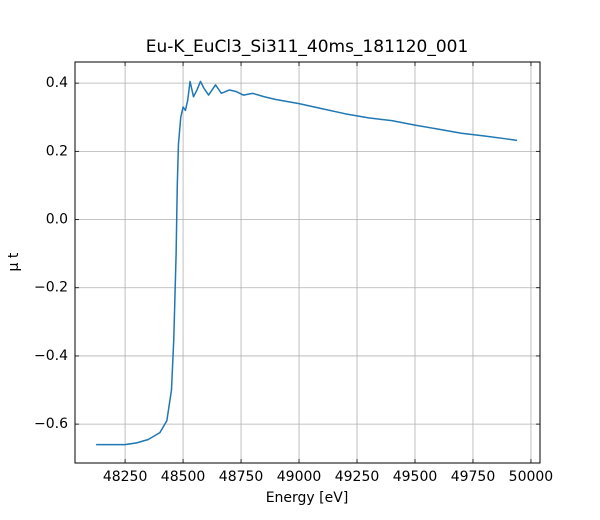 Image resolution: width=600 pixels, height=520 pixels. What do you see at coordinates (473, 477) in the screenshot?
I see `x-tick-label: 49750` at bounding box center [473, 477].